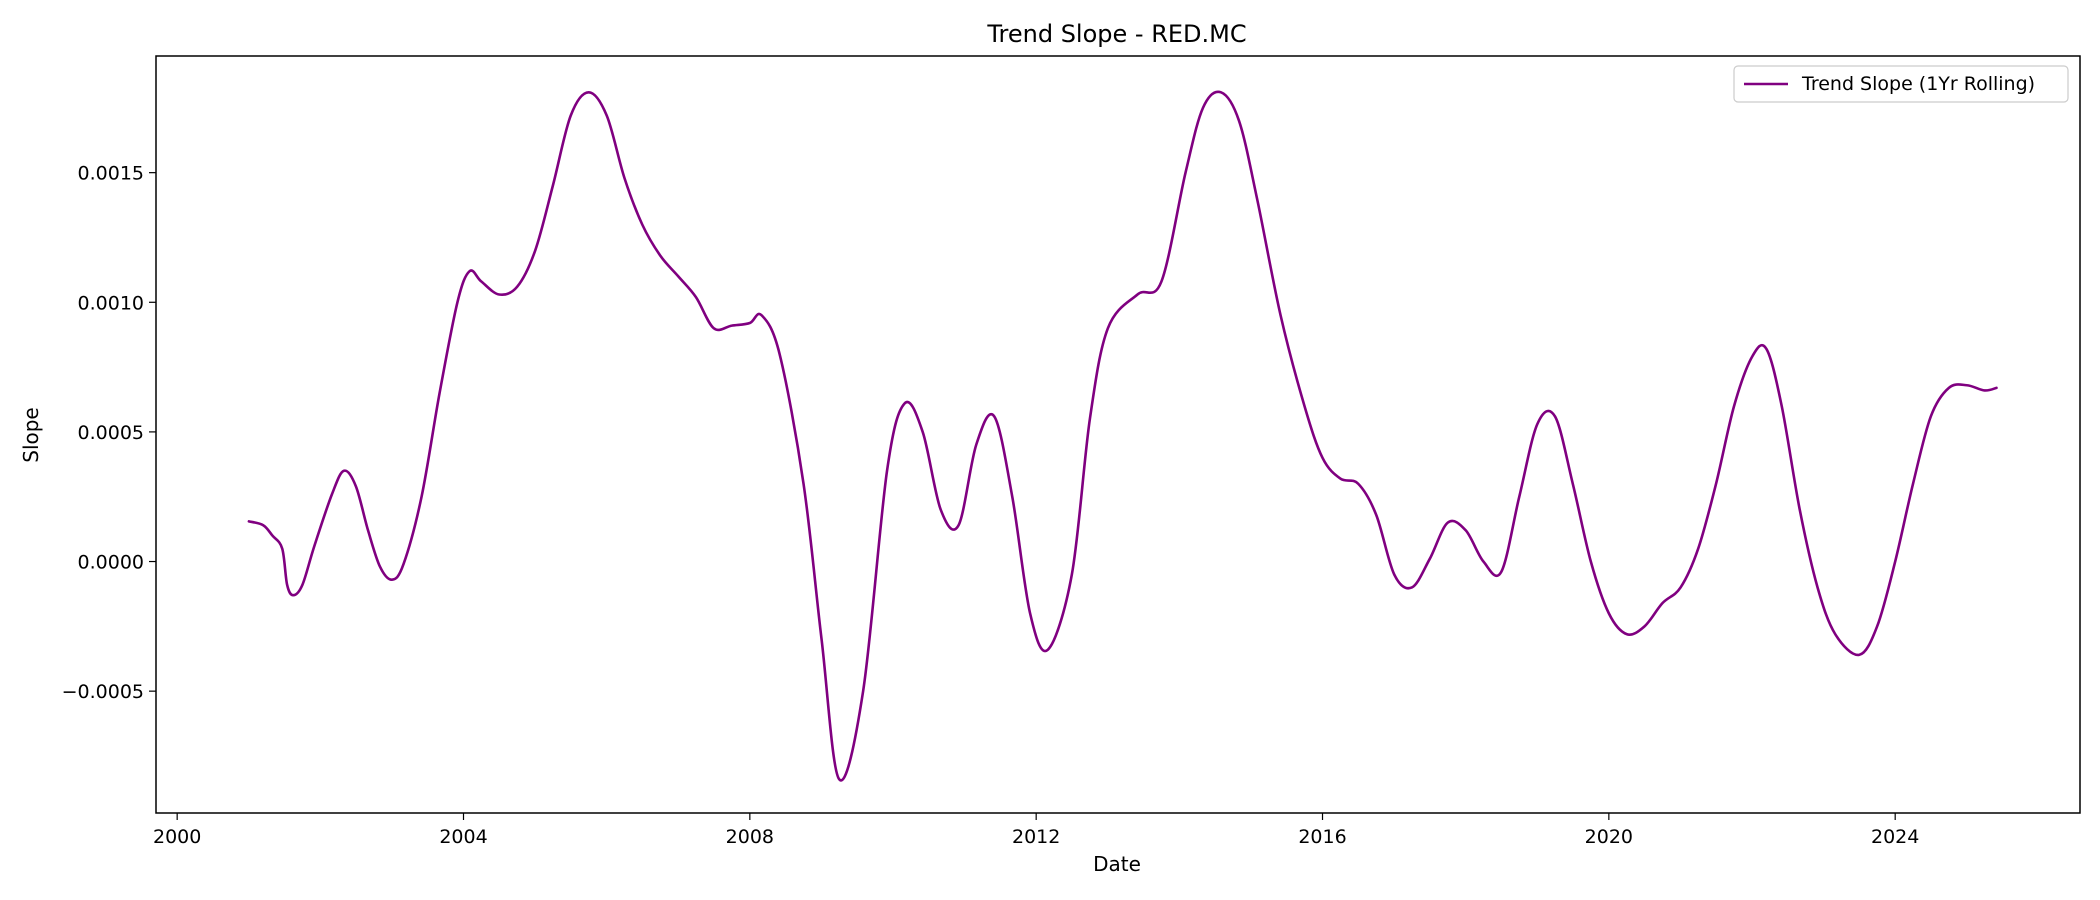 This screenshot has height=900, width=2100. What do you see at coordinates (31, 435) in the screenshot?
I see `y-axis-label: Slope` at bounding box center [31, 435].